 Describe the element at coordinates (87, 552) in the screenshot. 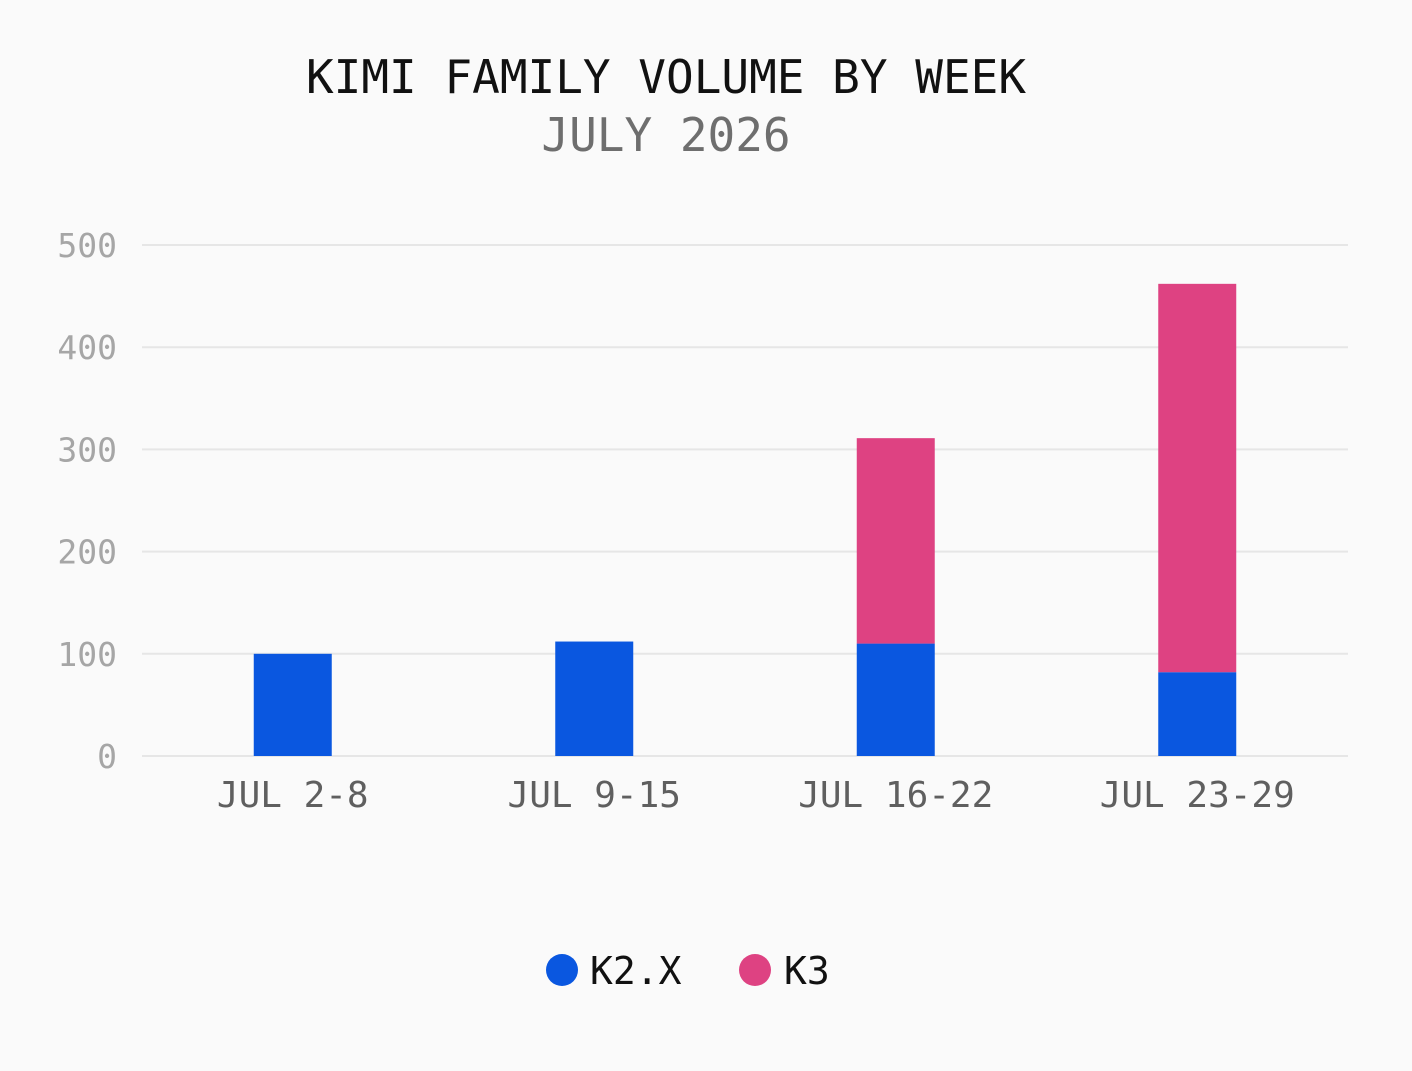

I see `y-tick-label: 200` at that location.